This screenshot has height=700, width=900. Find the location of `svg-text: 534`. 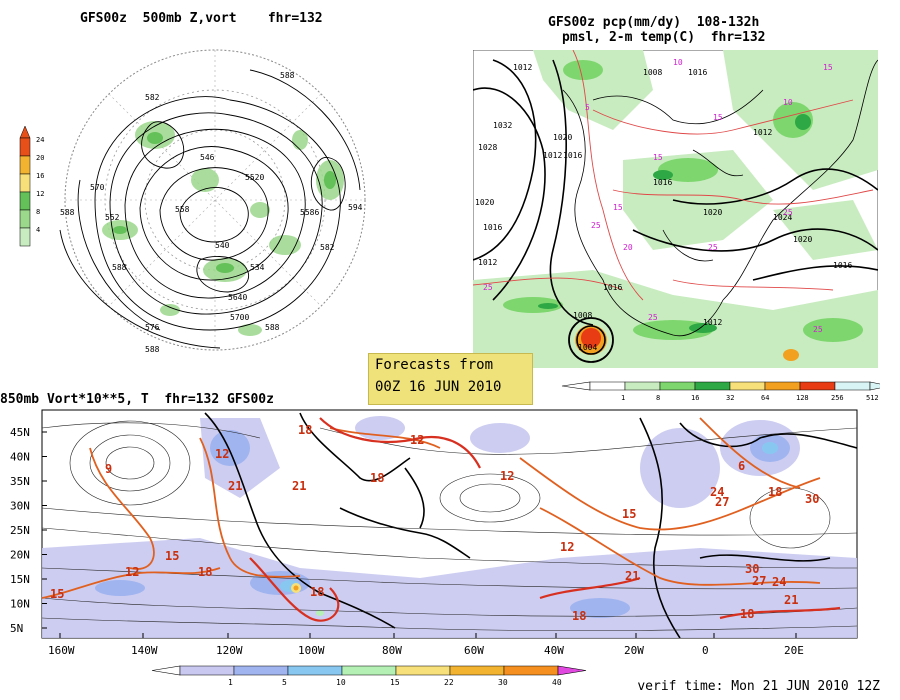

svg-text: 534 is located at coordinates (257, 267).